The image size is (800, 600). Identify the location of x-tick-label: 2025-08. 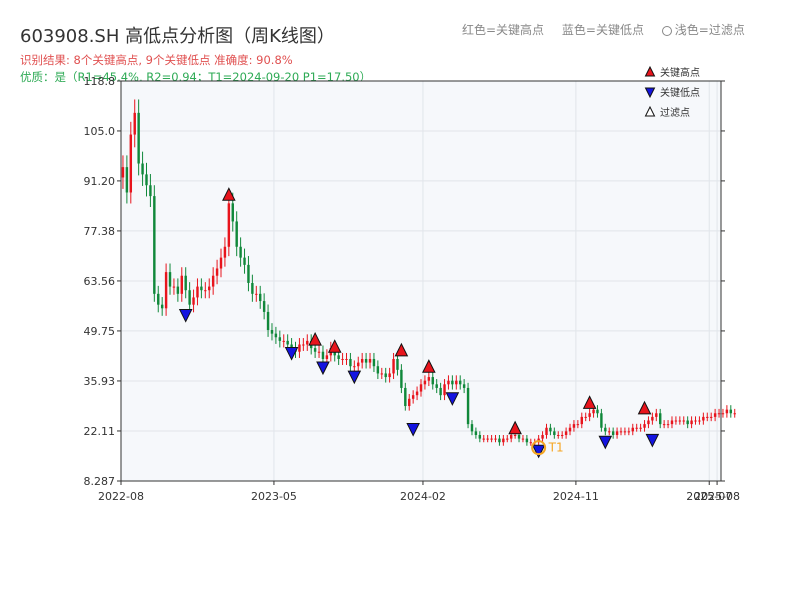
(717, 496).